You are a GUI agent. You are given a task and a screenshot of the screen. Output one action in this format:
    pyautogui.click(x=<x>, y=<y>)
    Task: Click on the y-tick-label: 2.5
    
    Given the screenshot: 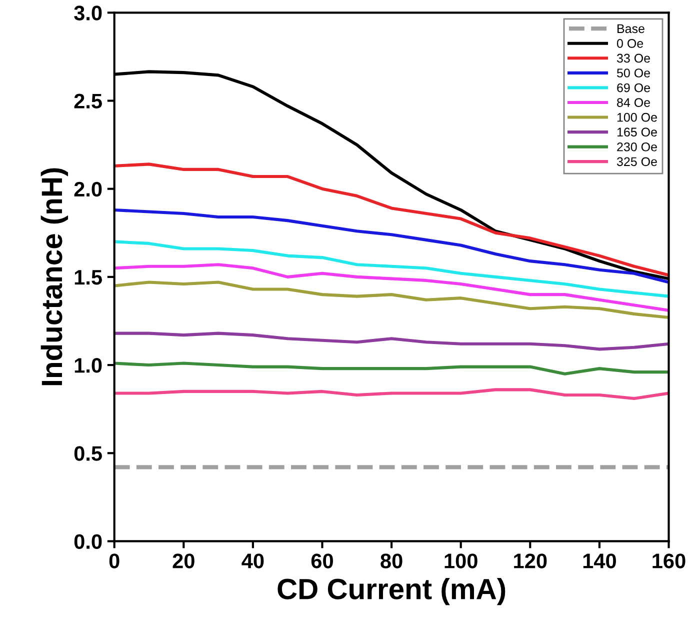 What is the action you would take?
    pyautogui.click(x=88, y=101)
    